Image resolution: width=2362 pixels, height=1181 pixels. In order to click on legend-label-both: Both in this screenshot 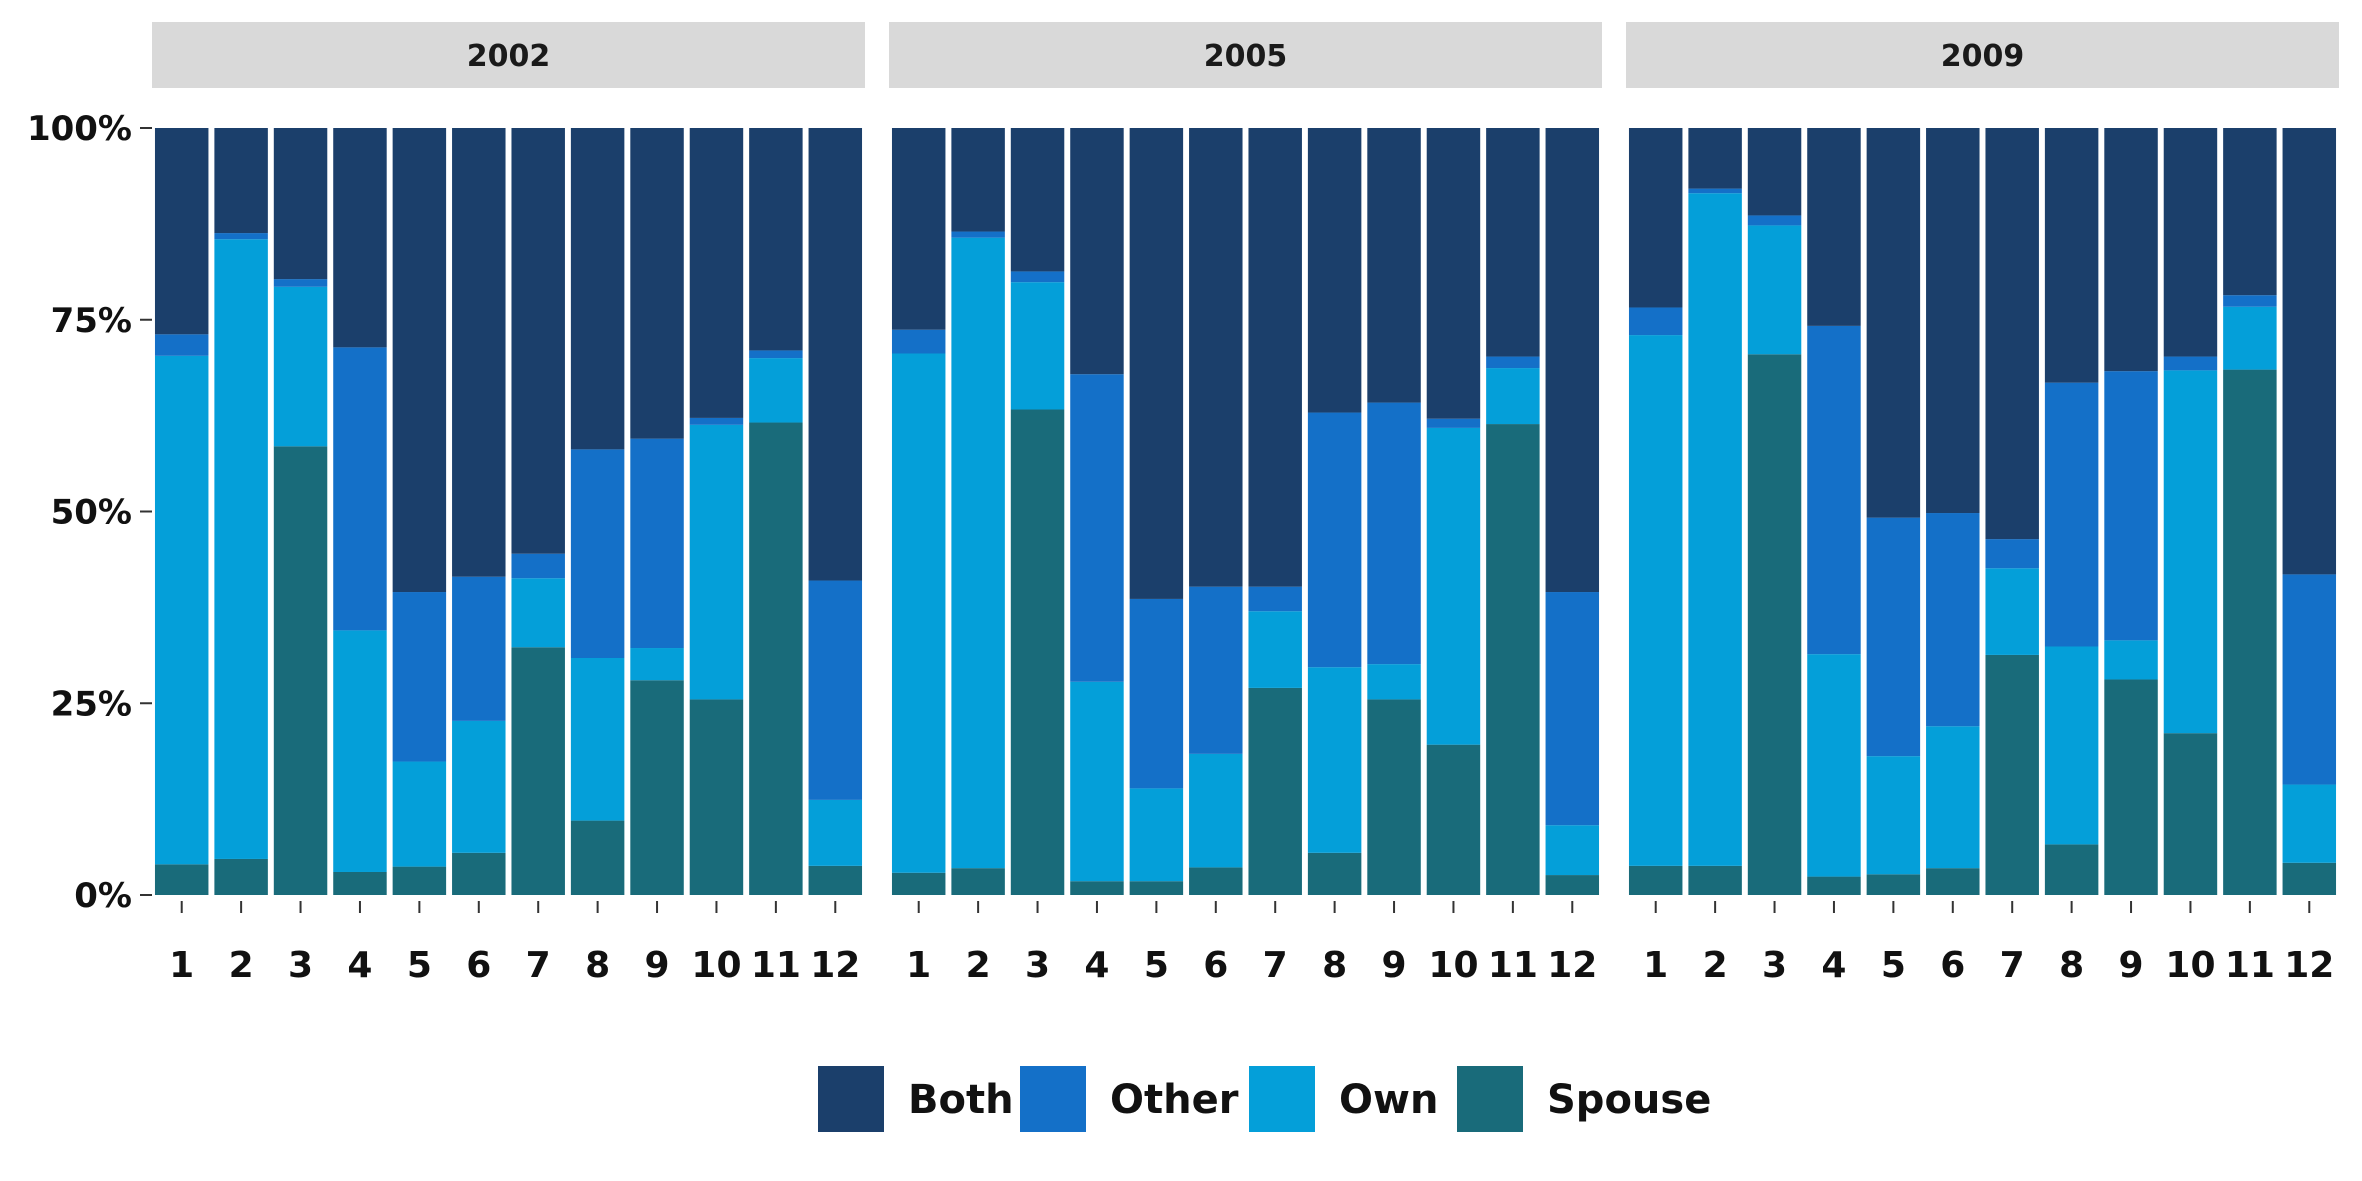, I will do `click(961, 1100)`.